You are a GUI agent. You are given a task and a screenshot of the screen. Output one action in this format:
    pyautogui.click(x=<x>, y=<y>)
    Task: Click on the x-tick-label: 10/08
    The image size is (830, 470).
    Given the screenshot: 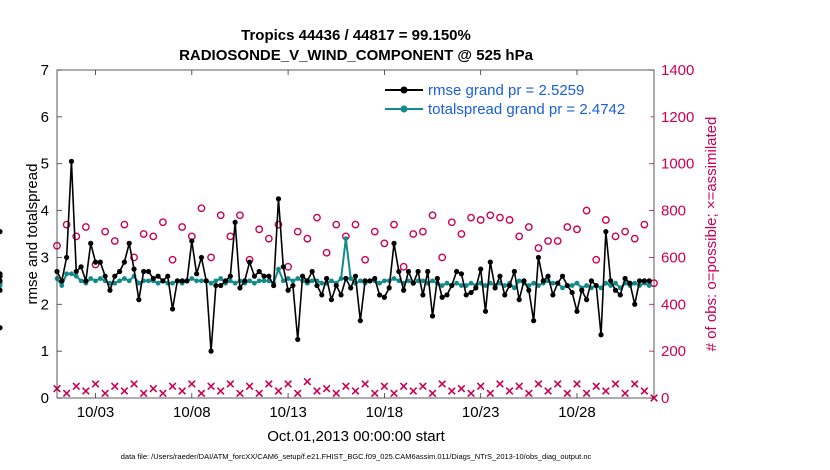 What is the action you would take?
    pyautogui.click(x=192, y=412)
    